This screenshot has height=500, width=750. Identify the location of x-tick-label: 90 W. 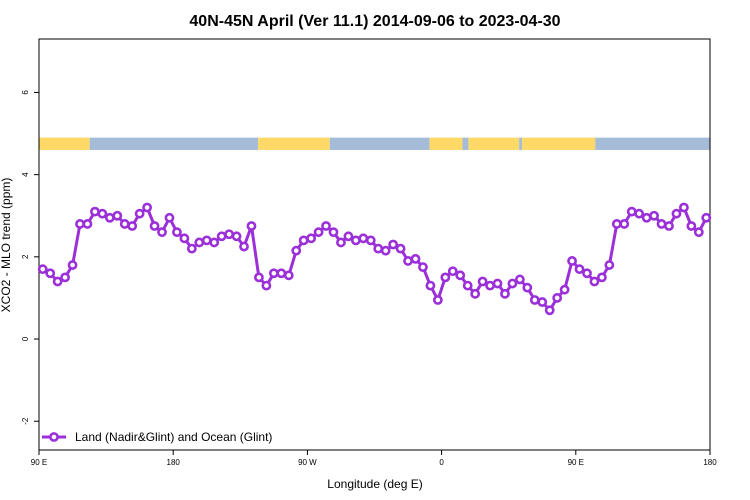
(307, 462).